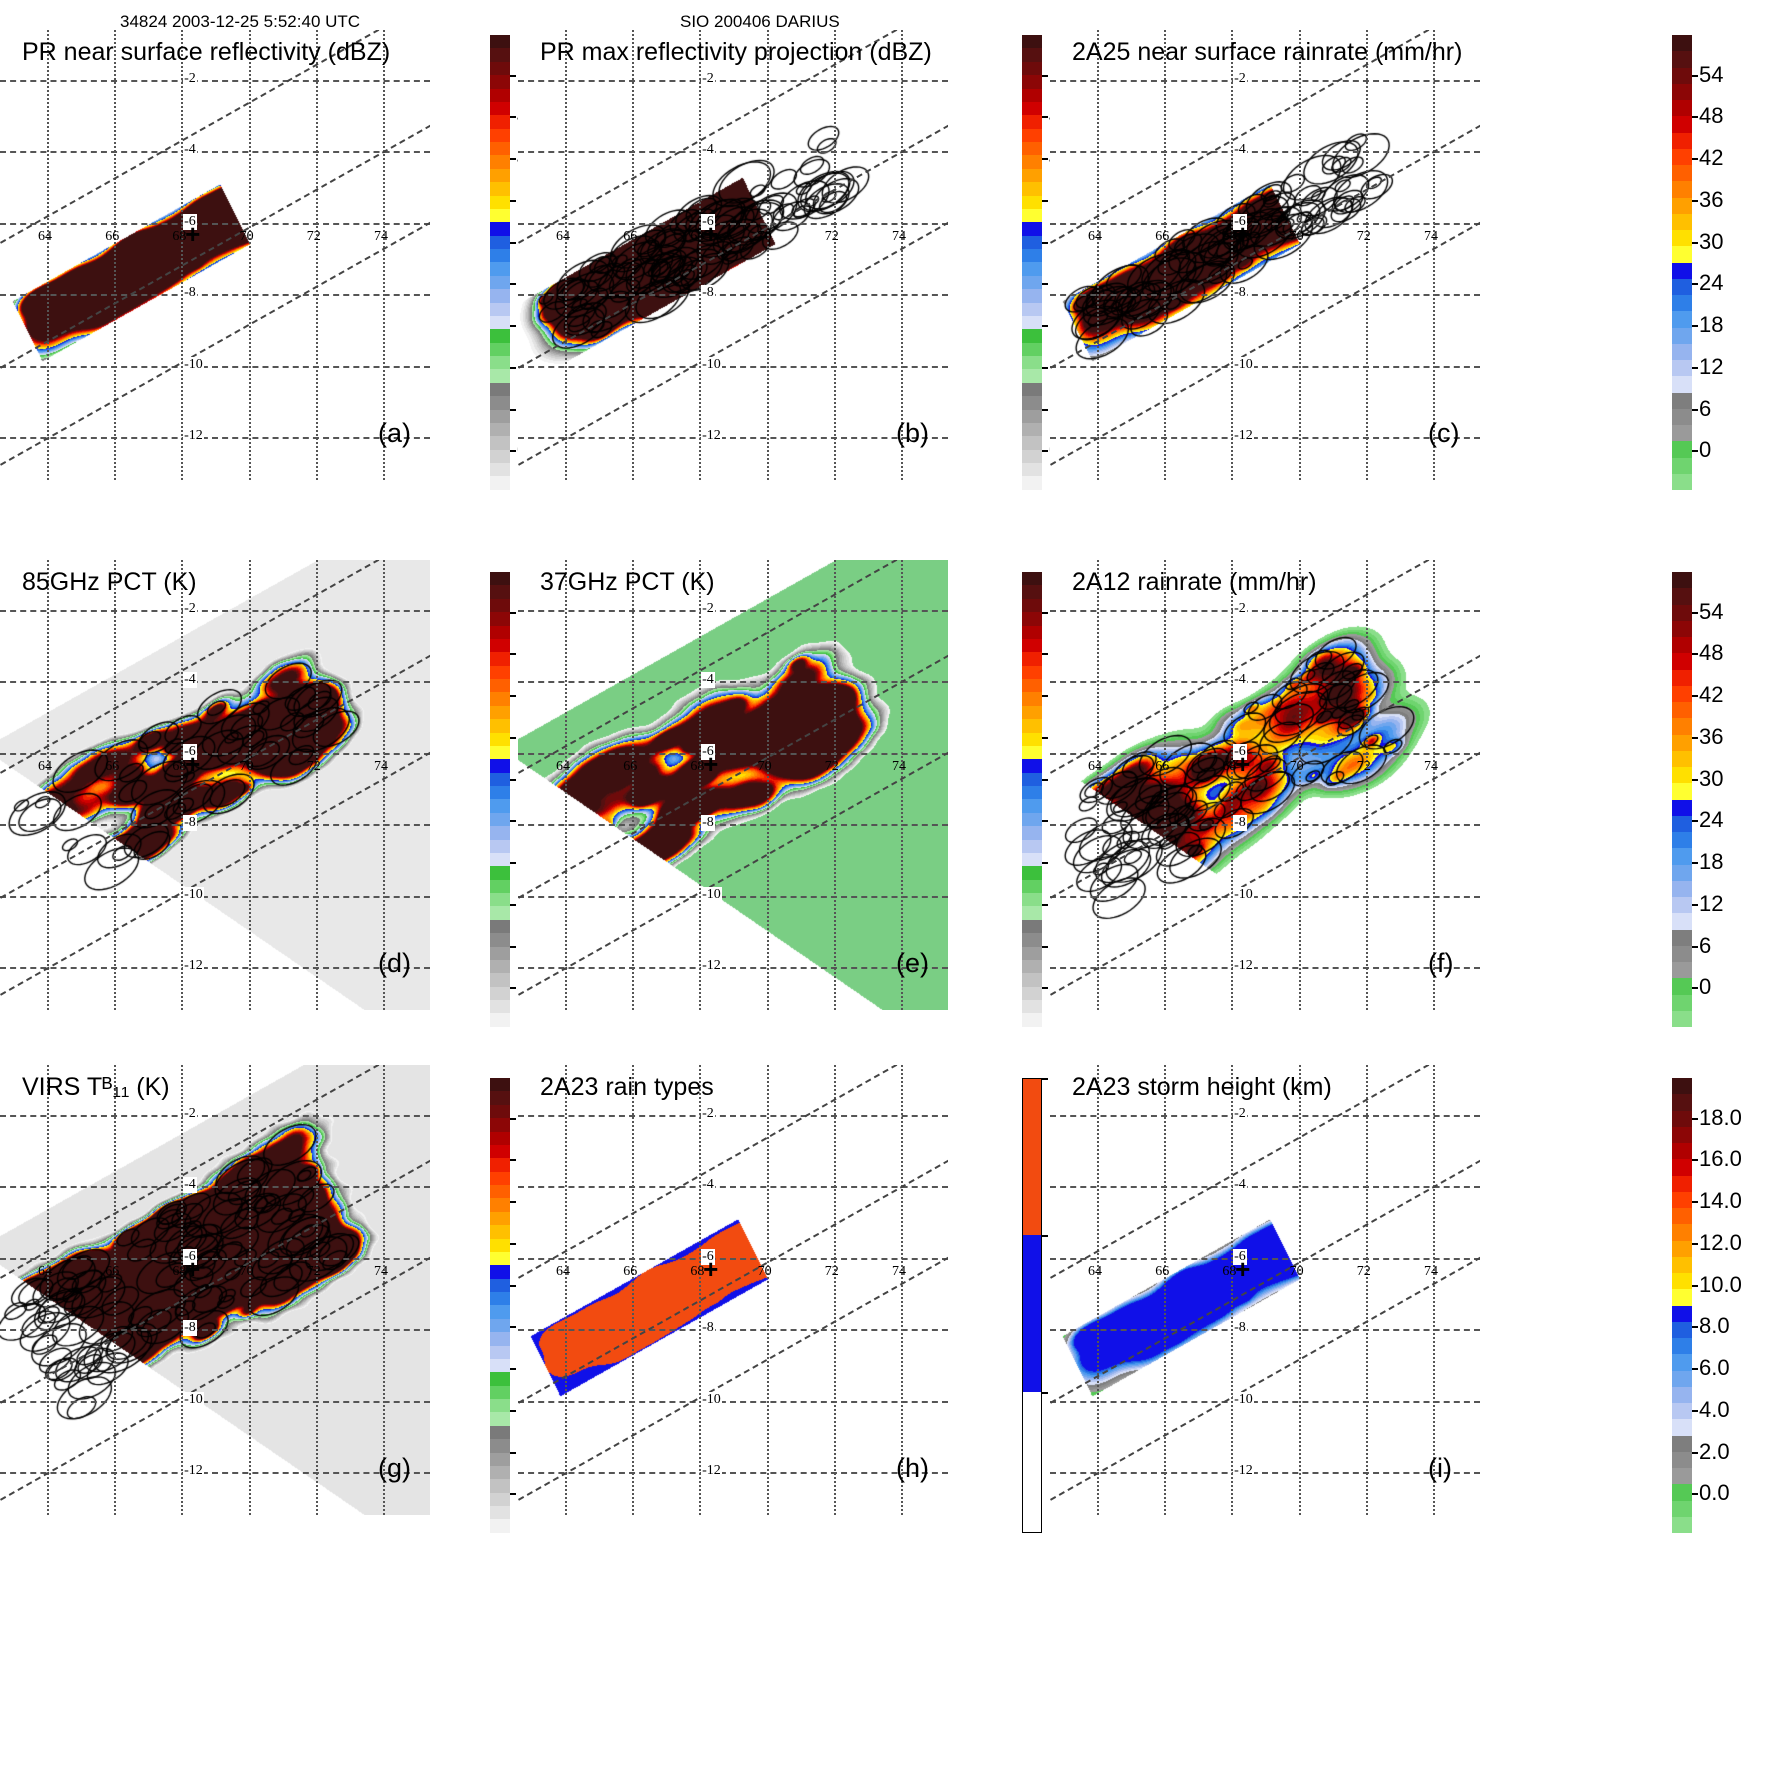 The height and width of the screenshot is (1771, 1771). What do you see at coordinates (1229, 1272) in the screenshot?
I see `tick-label-longitude: 68` at bounding box center [1229, 1272].